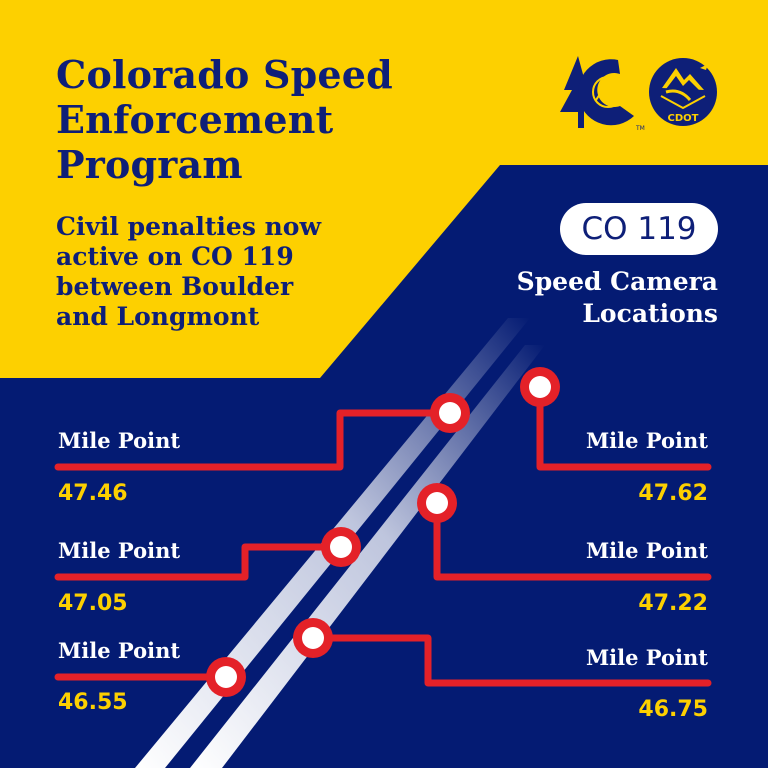  What do you see at coordinates (683, 118) in the screenshot?
I see `svg-text: CDOT` at bounding box center [683, 118].